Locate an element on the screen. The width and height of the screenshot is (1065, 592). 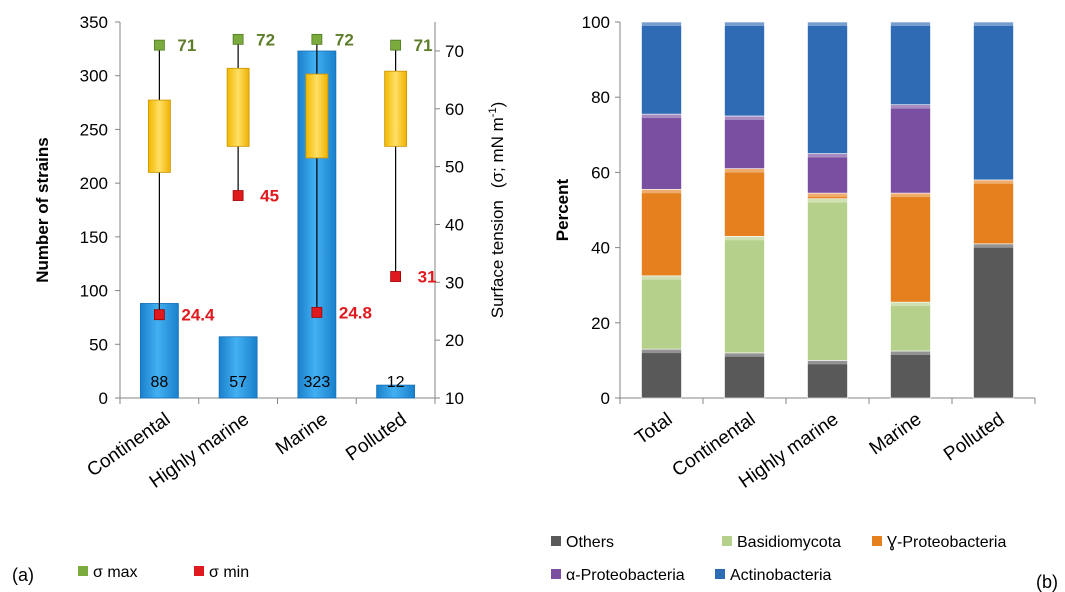
sigma-max-marker is located at coordinates (396, 45).